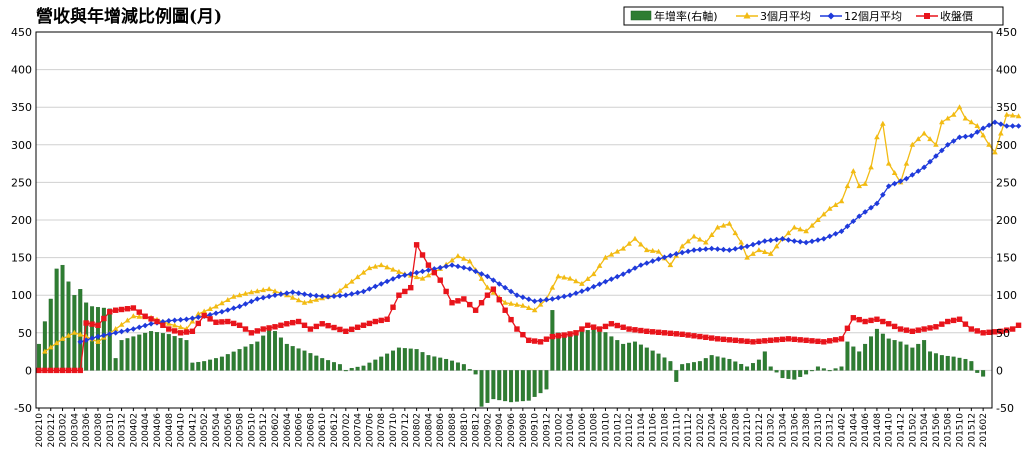 This screenshot has width=1024, height=456. What do you see at coordinates (606, 430) in the screenshot?
I see `x-tick-label: 201010` at bounding box center [606, 430].